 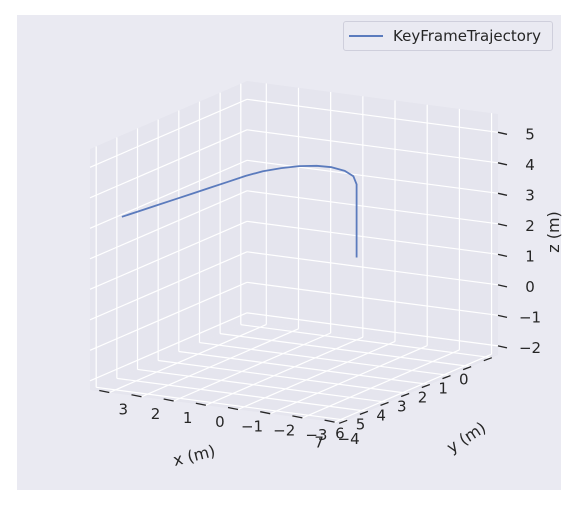 I want to click on x-tick-label: 2, so click(x=423, y=398).